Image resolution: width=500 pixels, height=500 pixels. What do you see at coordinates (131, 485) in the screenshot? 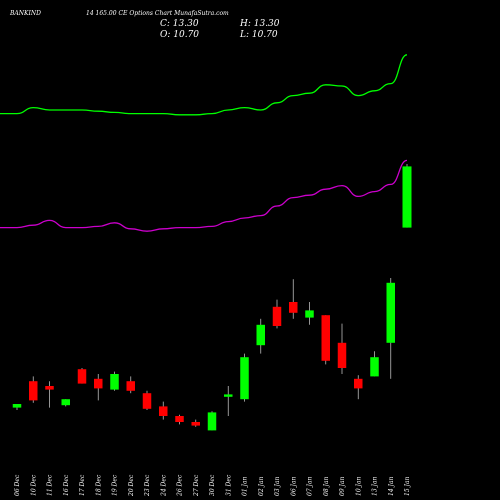
I see `x-tick-label: 20 Dec` at bounding box center [131, 485].